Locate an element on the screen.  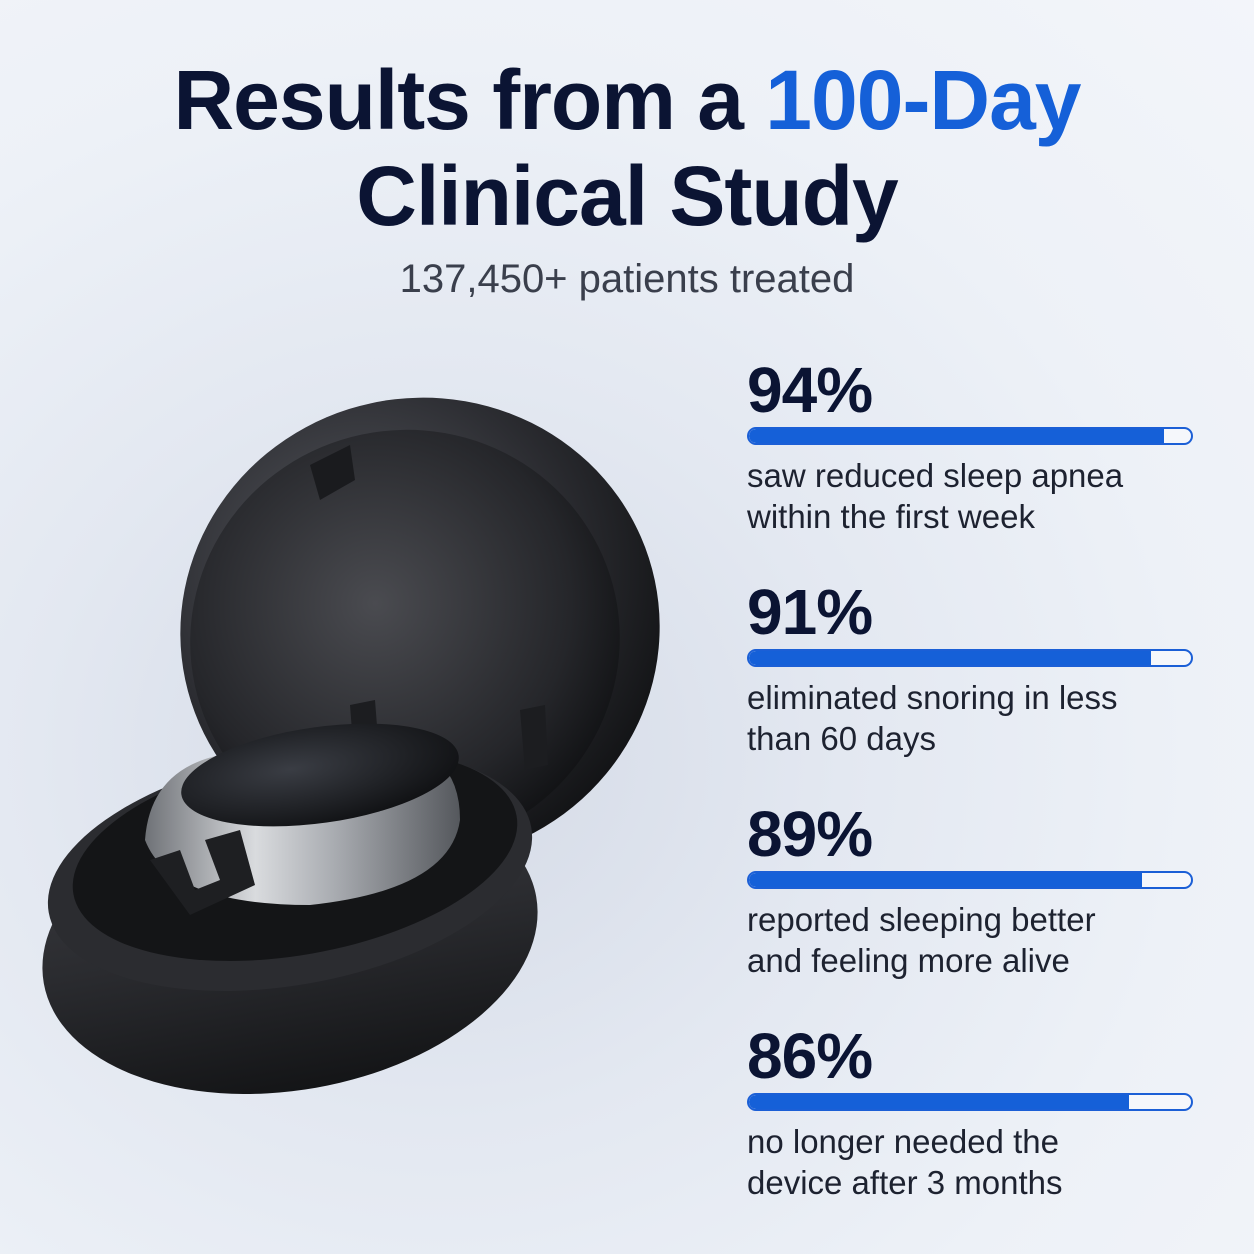
stat-desc-line: reported sleeping better is located at coordinates (921, 919).